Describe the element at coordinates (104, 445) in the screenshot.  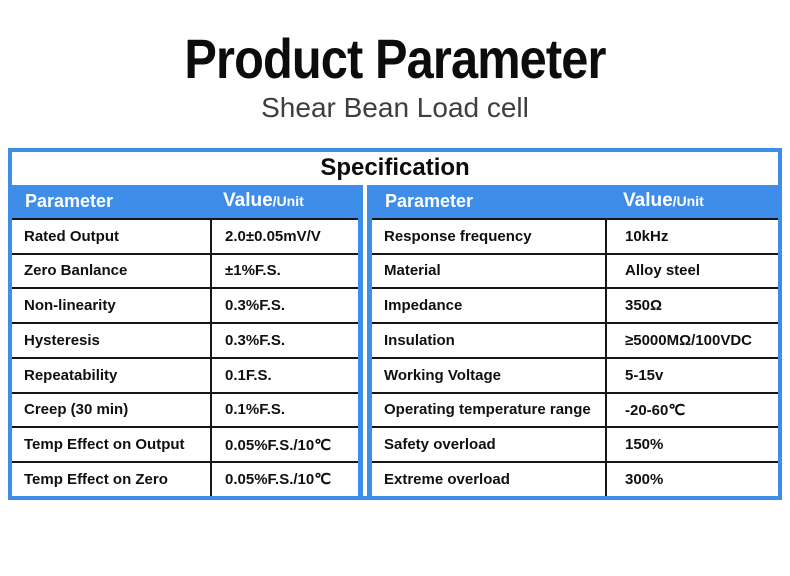
I see `parameter-cell: Temp Effect on Output` at that location.